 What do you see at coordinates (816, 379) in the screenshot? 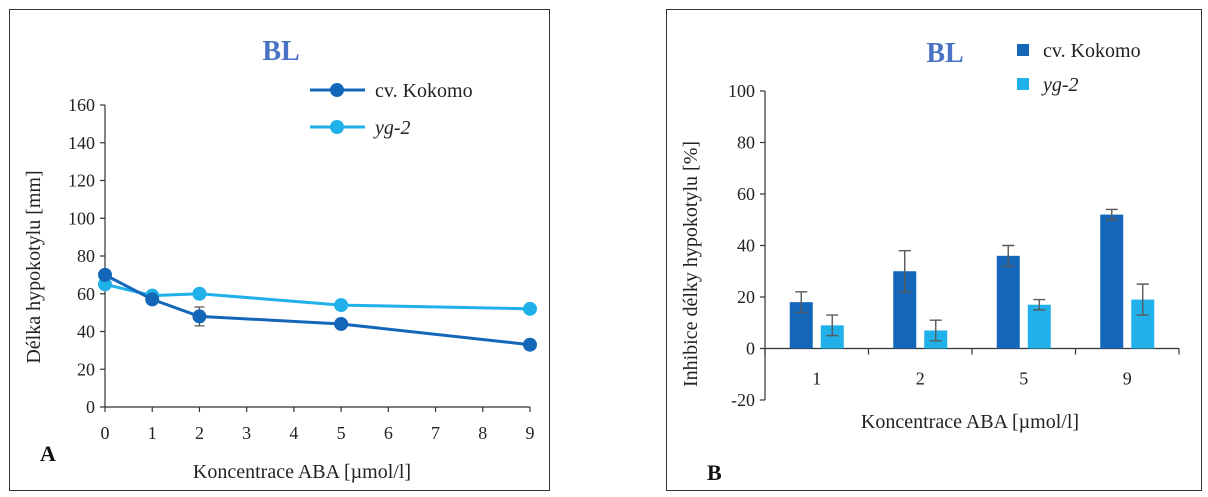
I see `x-tick-label-b: 1` at bounding box center [816, 379].